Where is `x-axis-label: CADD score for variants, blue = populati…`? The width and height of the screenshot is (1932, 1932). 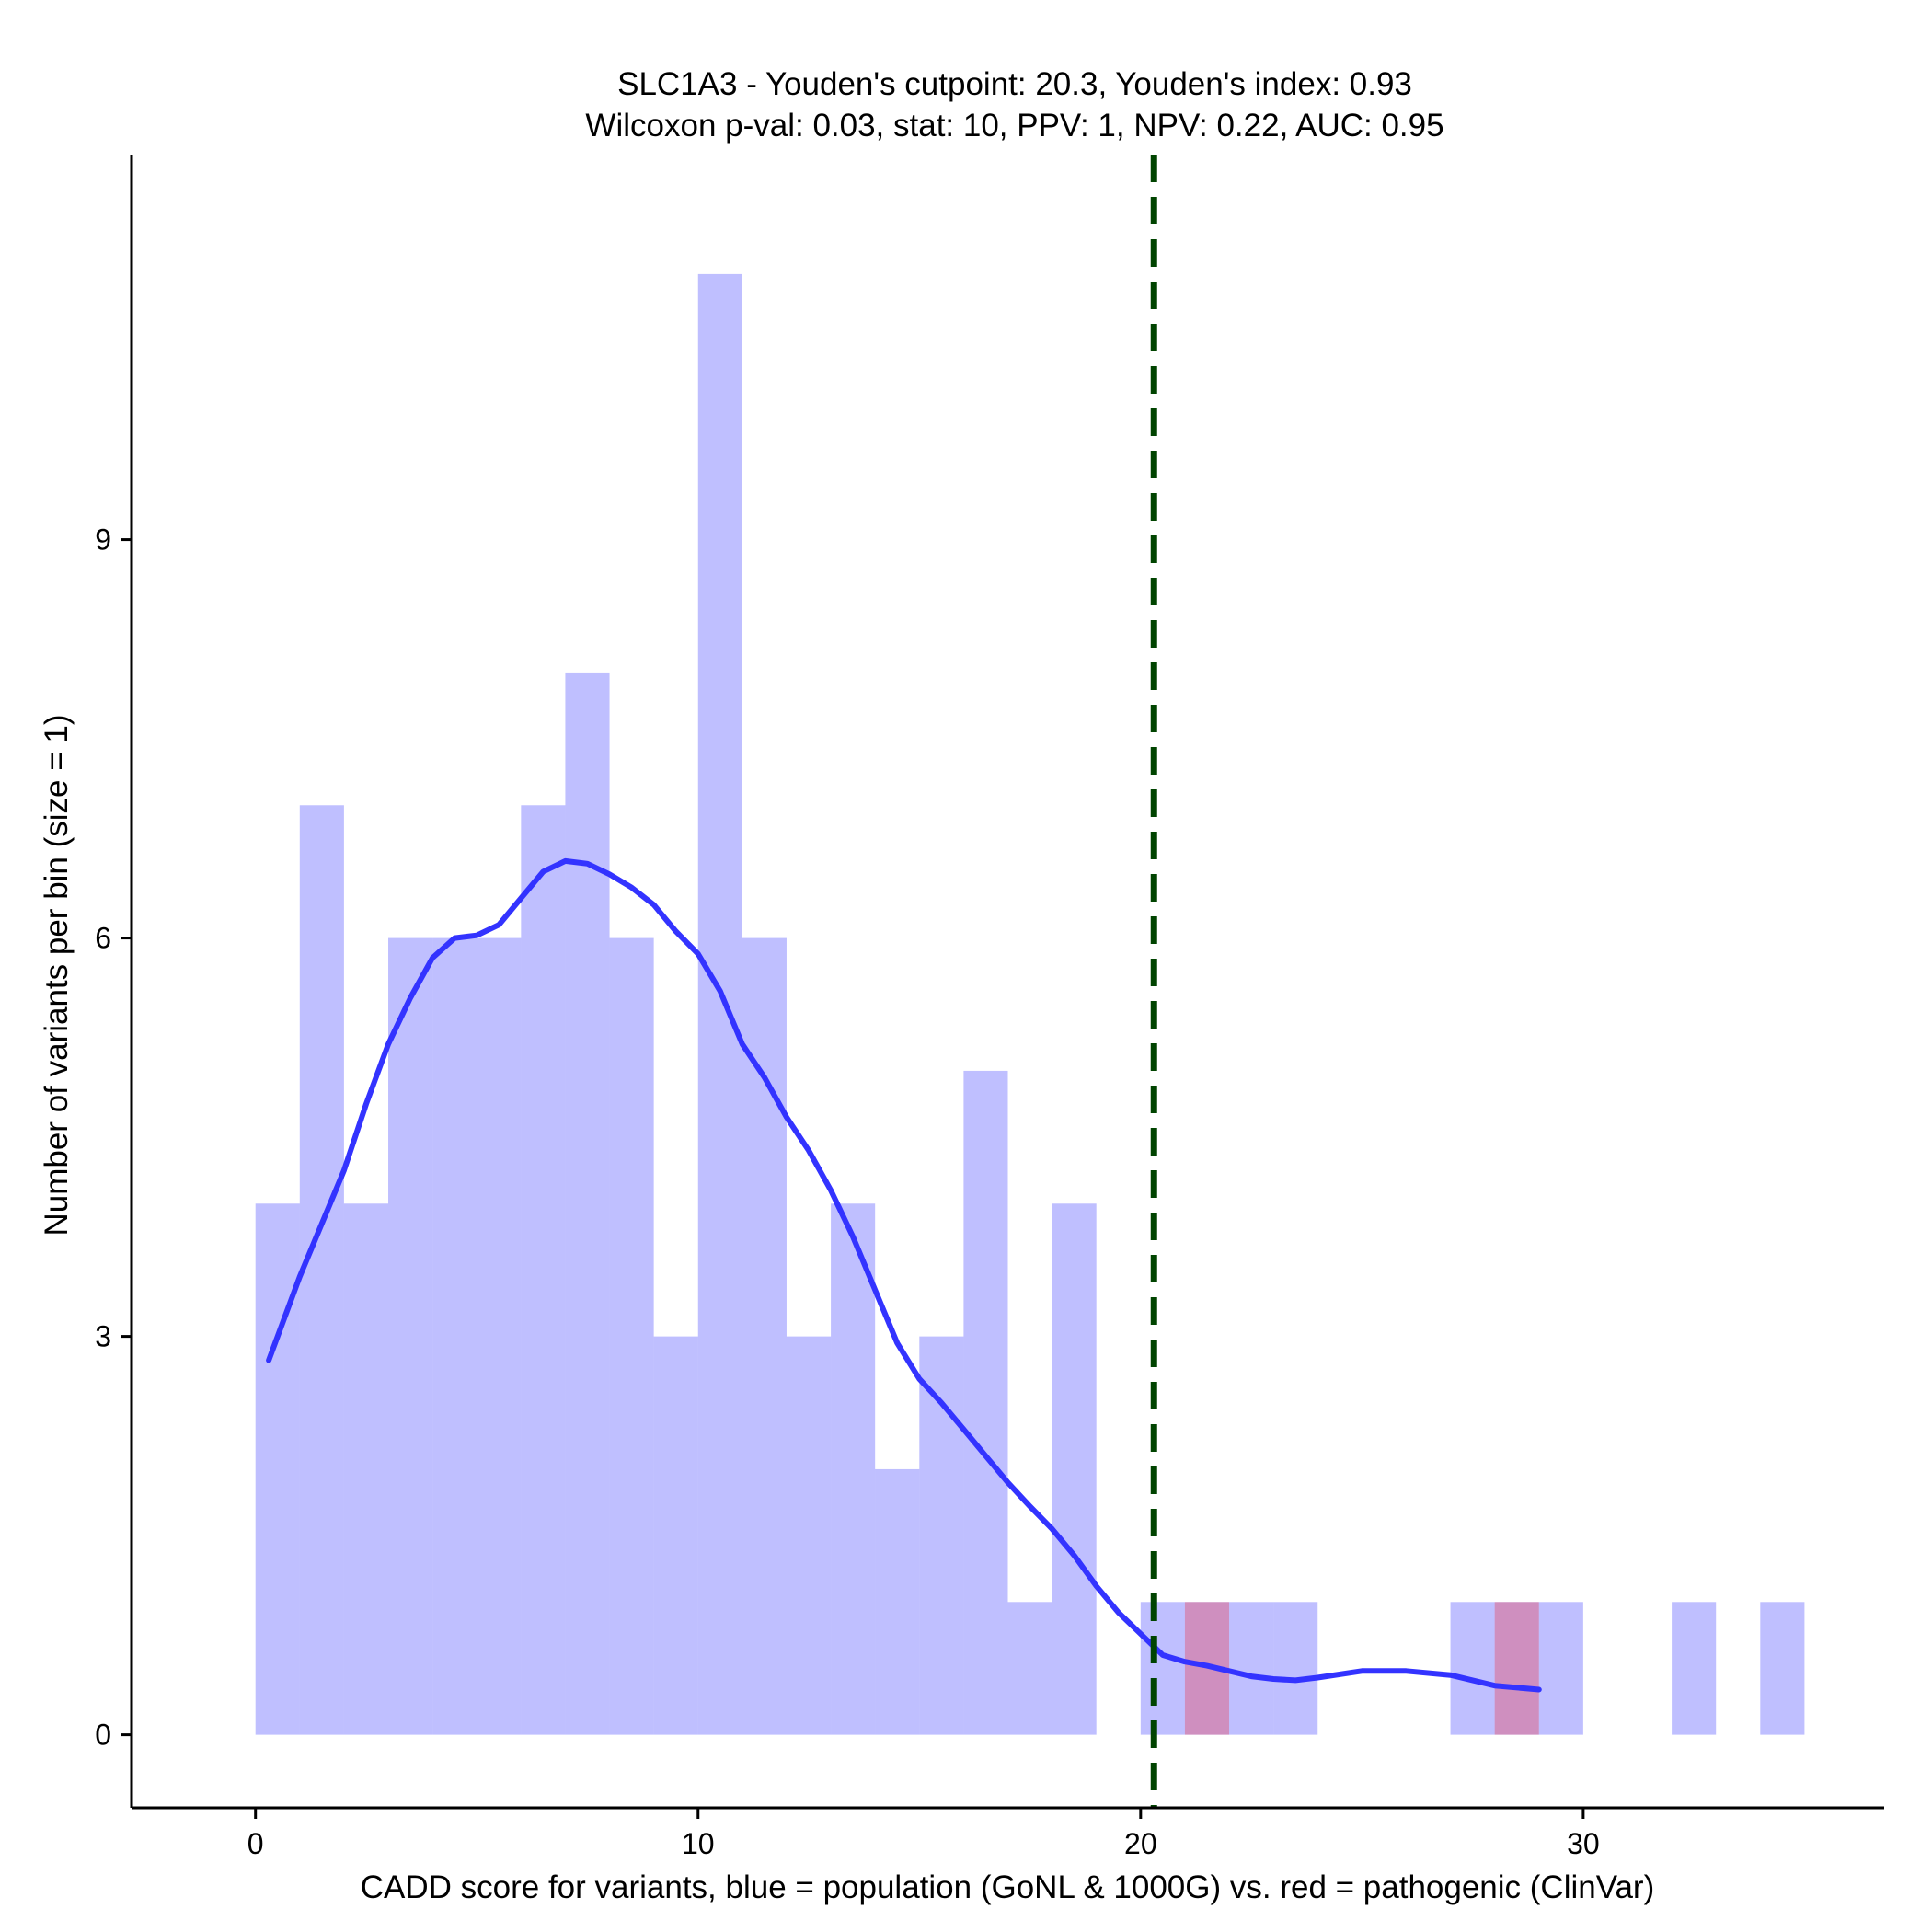 x-axis-label: CADD score for variants, blue = populati… is located at coordinates (1008, 1887).